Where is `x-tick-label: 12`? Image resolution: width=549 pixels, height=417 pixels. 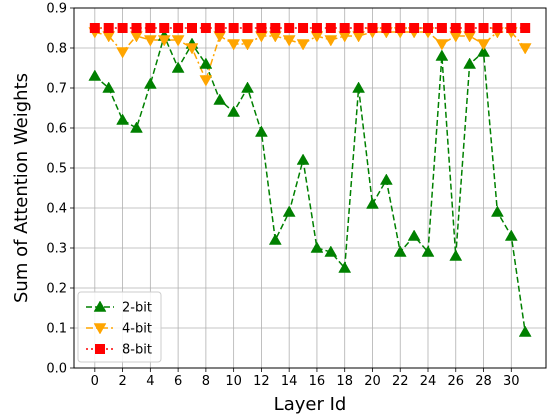
x-tick-label: 12 is located at coordinates (261, 381).